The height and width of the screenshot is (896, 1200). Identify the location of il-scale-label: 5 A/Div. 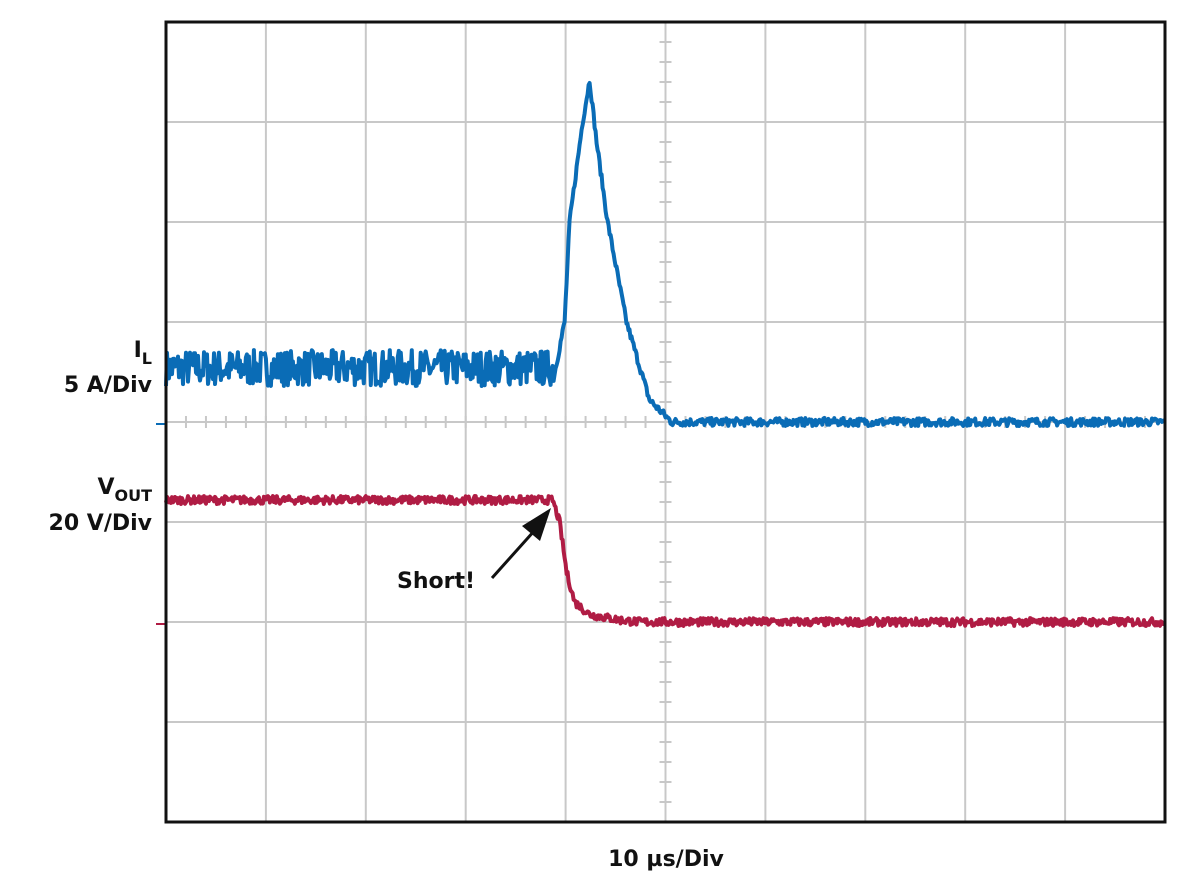
(108, 385).